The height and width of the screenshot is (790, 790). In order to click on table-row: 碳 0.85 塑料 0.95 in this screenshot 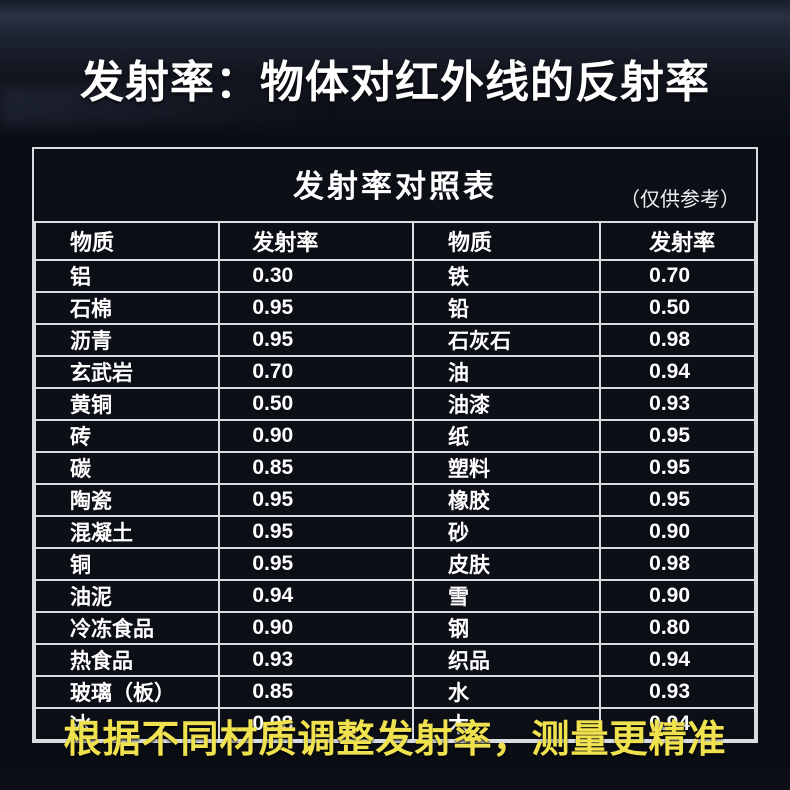, I will do `click(394, 468)`.